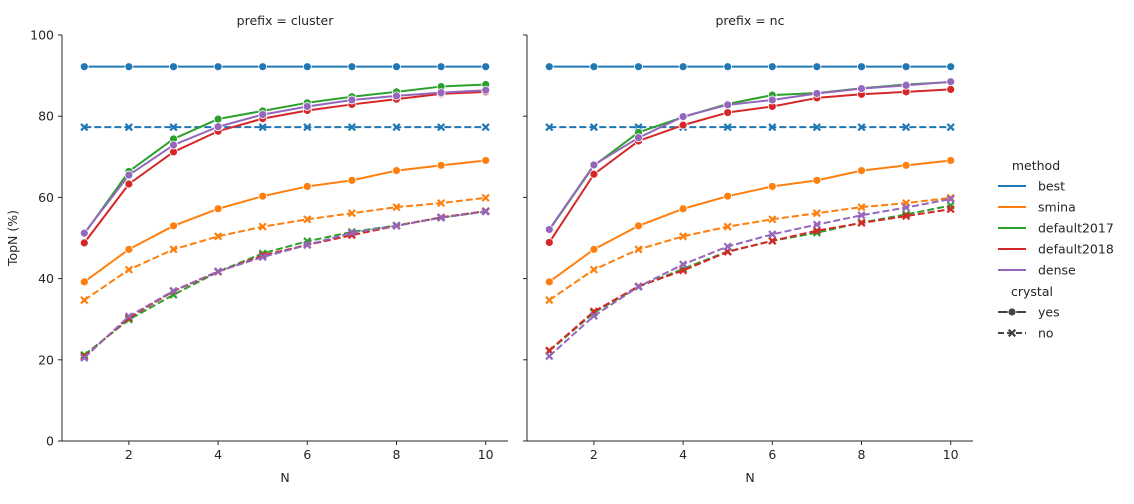 Image resolution: width=1134 pixels, height=504 pixels. What do you see at coordinates (42, 35) in the screenshot?
I see `y-tick-label: 100` at bounding box center [42, 35].